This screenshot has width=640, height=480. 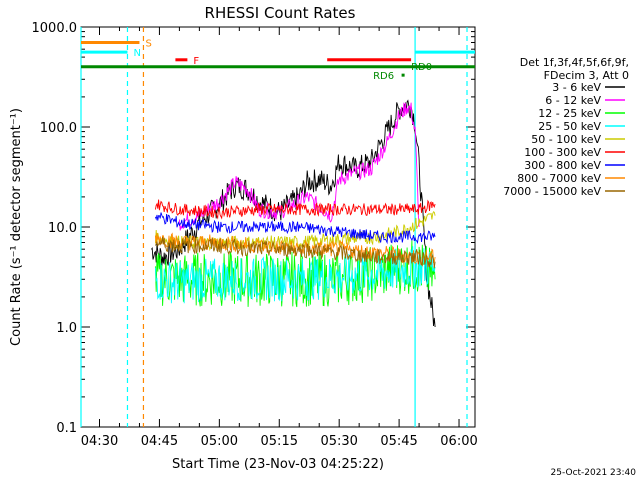 I want to click on x-tick-label: 05:00, so click(x=219, y=441).